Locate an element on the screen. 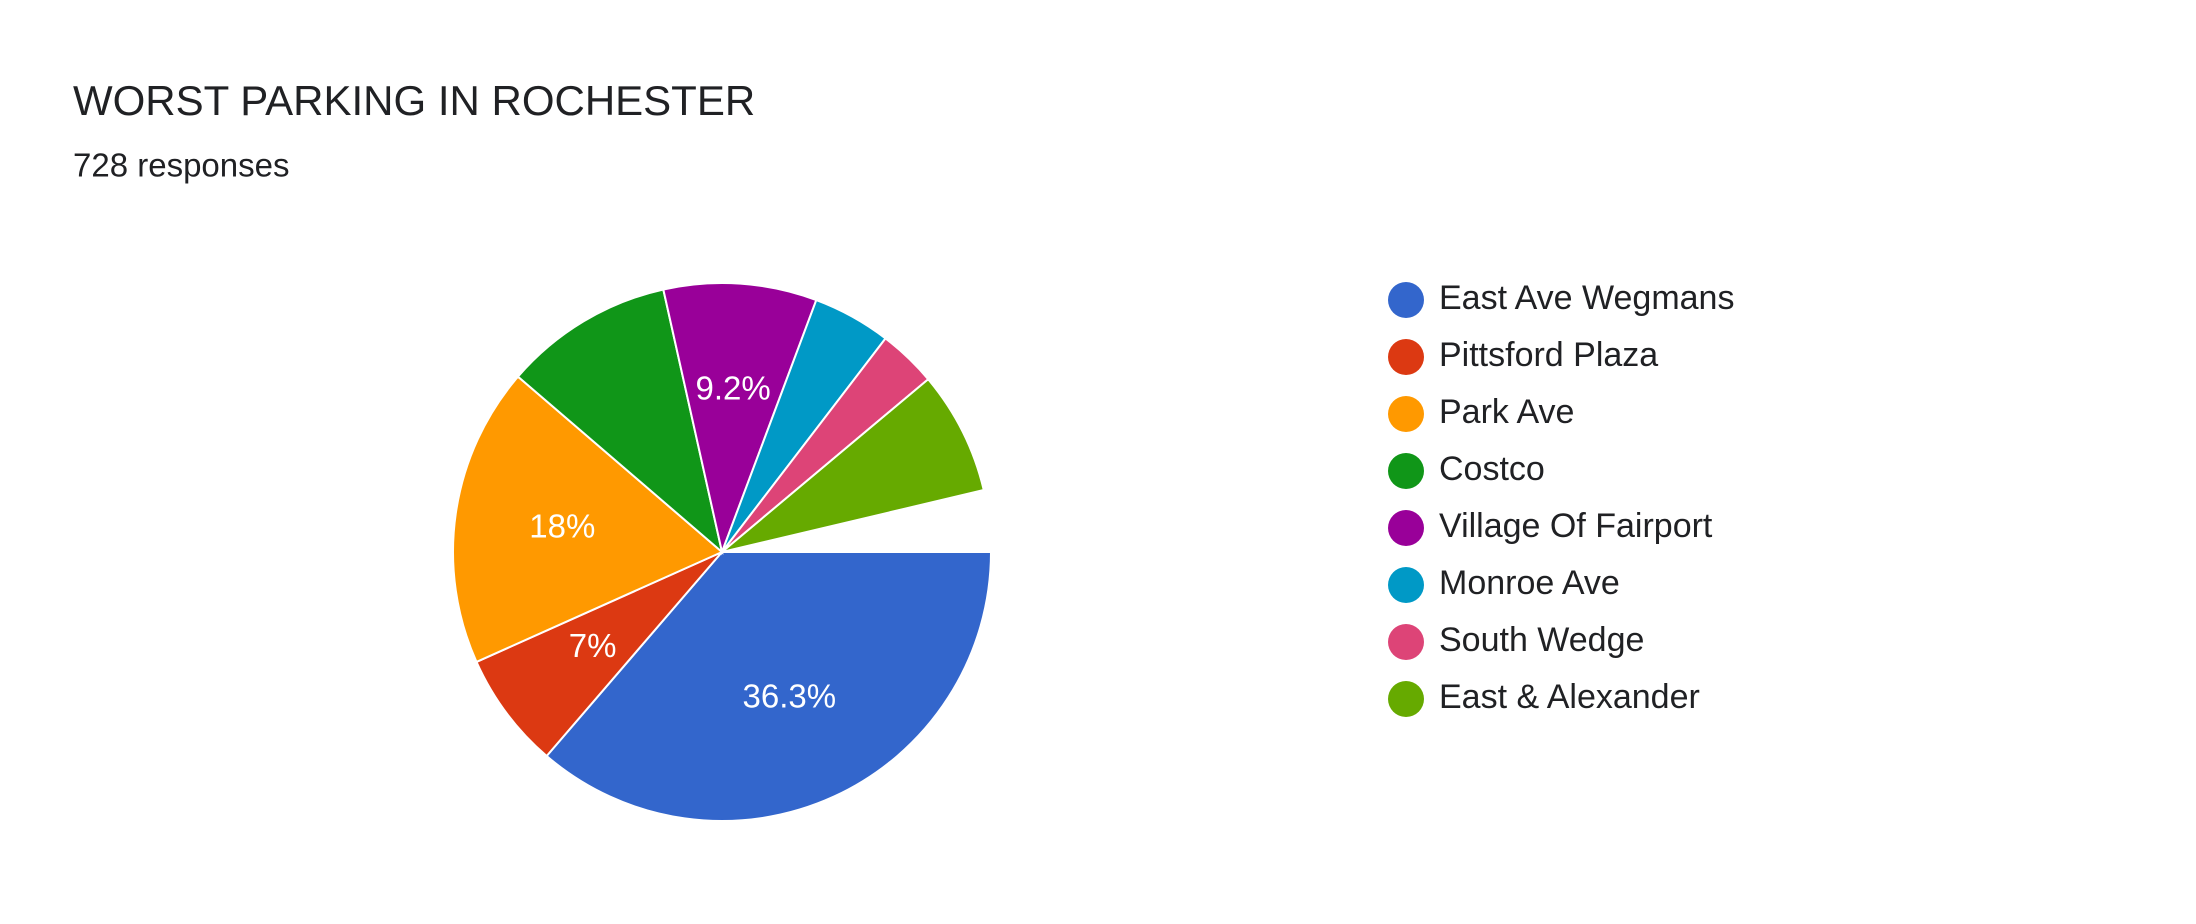  legend-label: East Ave Wegmans is located at coordinates (1586, 298).